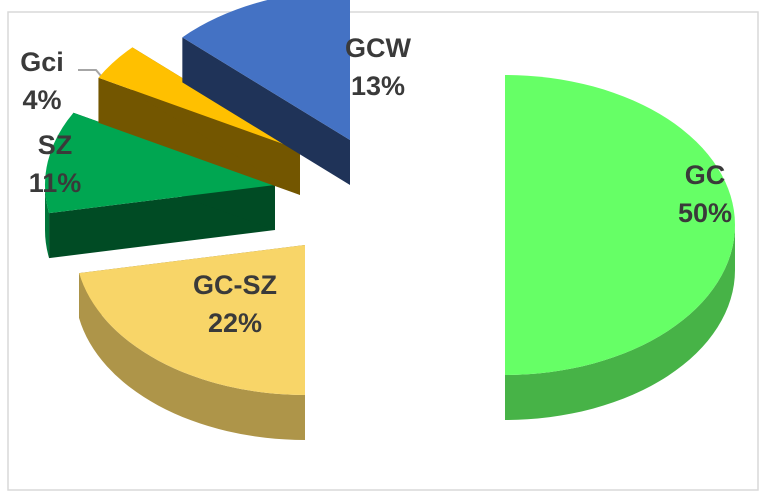  What do you see at coordinates (55, 145) in the screenshot?
I see `slice-label: SZ` at bounding box center [55, 145].